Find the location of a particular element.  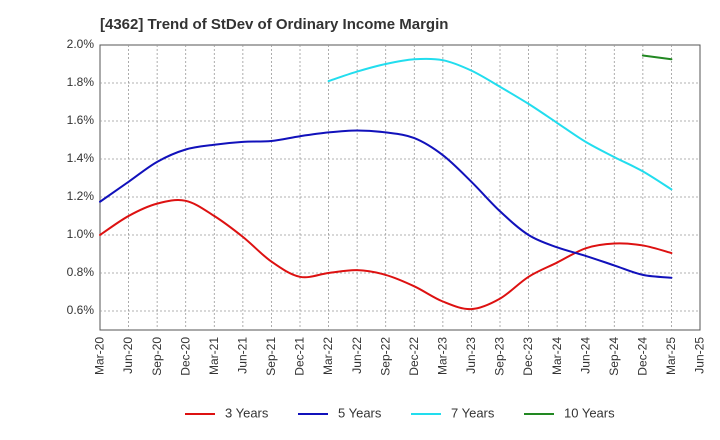

x-tick-label: Jun-23 is located at coordinates (471, 355).